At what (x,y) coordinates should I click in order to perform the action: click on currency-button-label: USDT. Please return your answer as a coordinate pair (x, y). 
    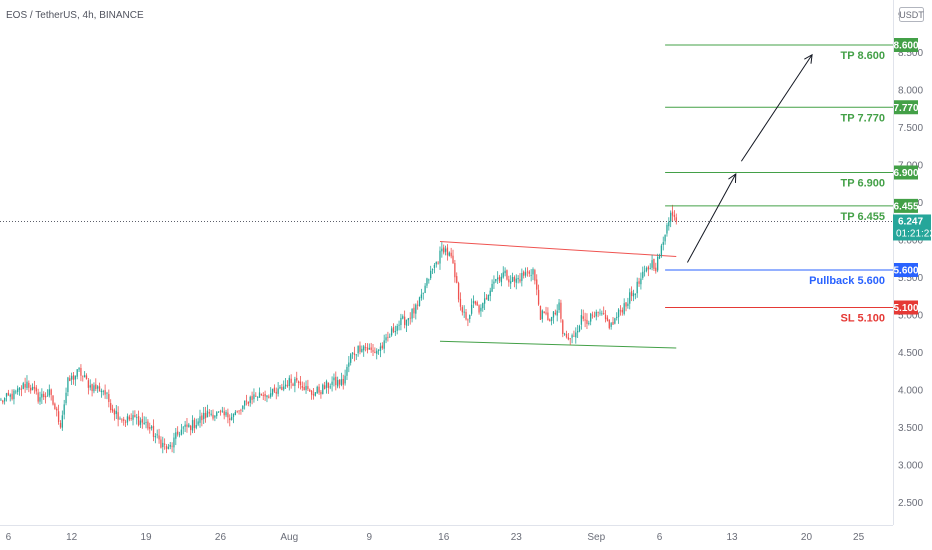
    Looking at the image, I should click on (911, 15).